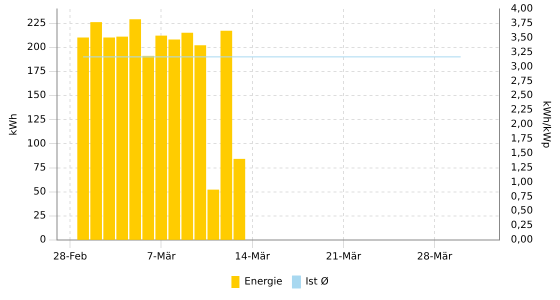  What do you see at coordinates (36, 120) in the screenshot?
I see `y-tick-label: 125` at bounding box center [36, 120].